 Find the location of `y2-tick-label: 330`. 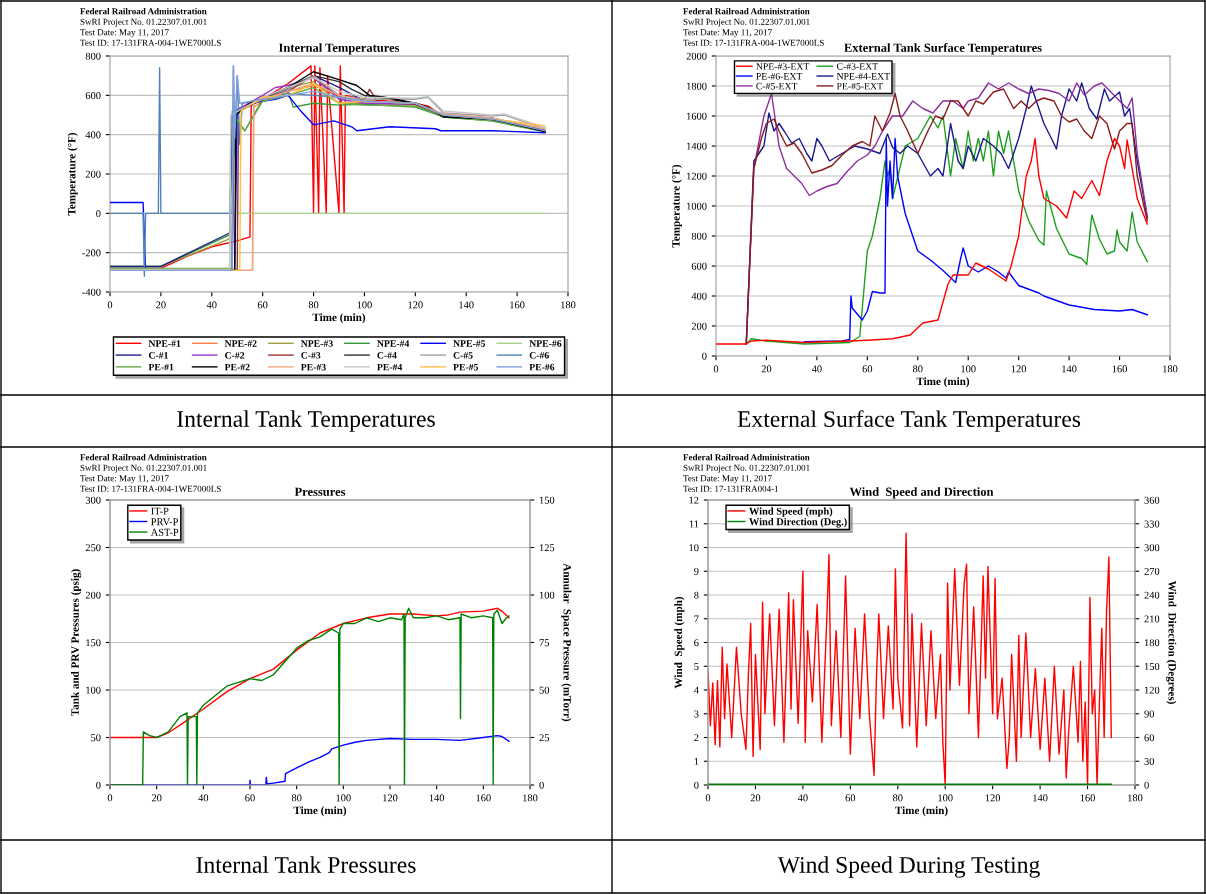

y2-tick-label: 330 is located at coordinates (1152, 524).